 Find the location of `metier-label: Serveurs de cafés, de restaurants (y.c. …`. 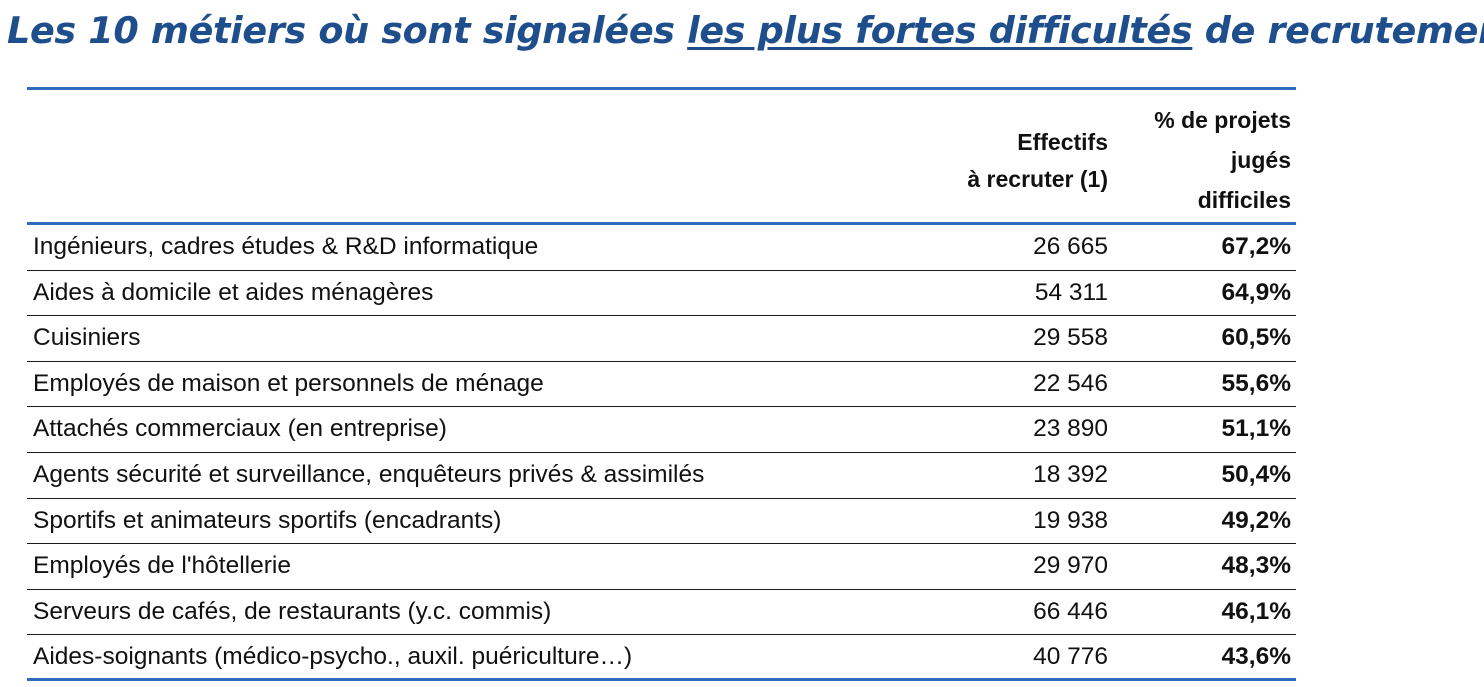

metier-label: Serveurs de cafés, de restaurants (y.c. … is located at coordinates (292, 611).